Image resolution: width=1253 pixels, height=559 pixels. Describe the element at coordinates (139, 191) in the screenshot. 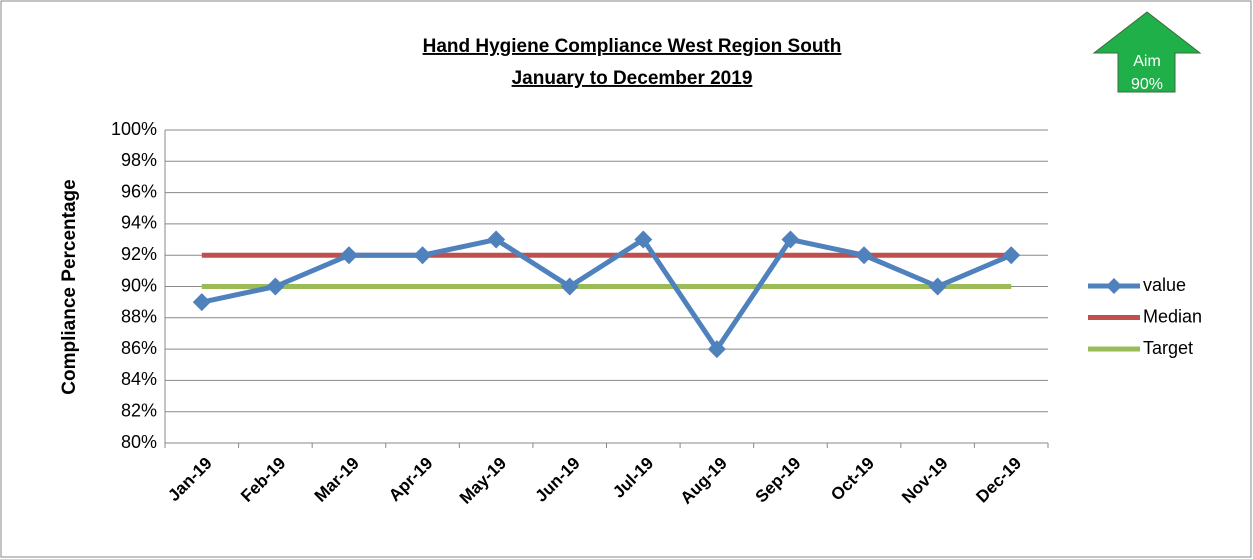

I see `y-tick-label: 96%` at that location.